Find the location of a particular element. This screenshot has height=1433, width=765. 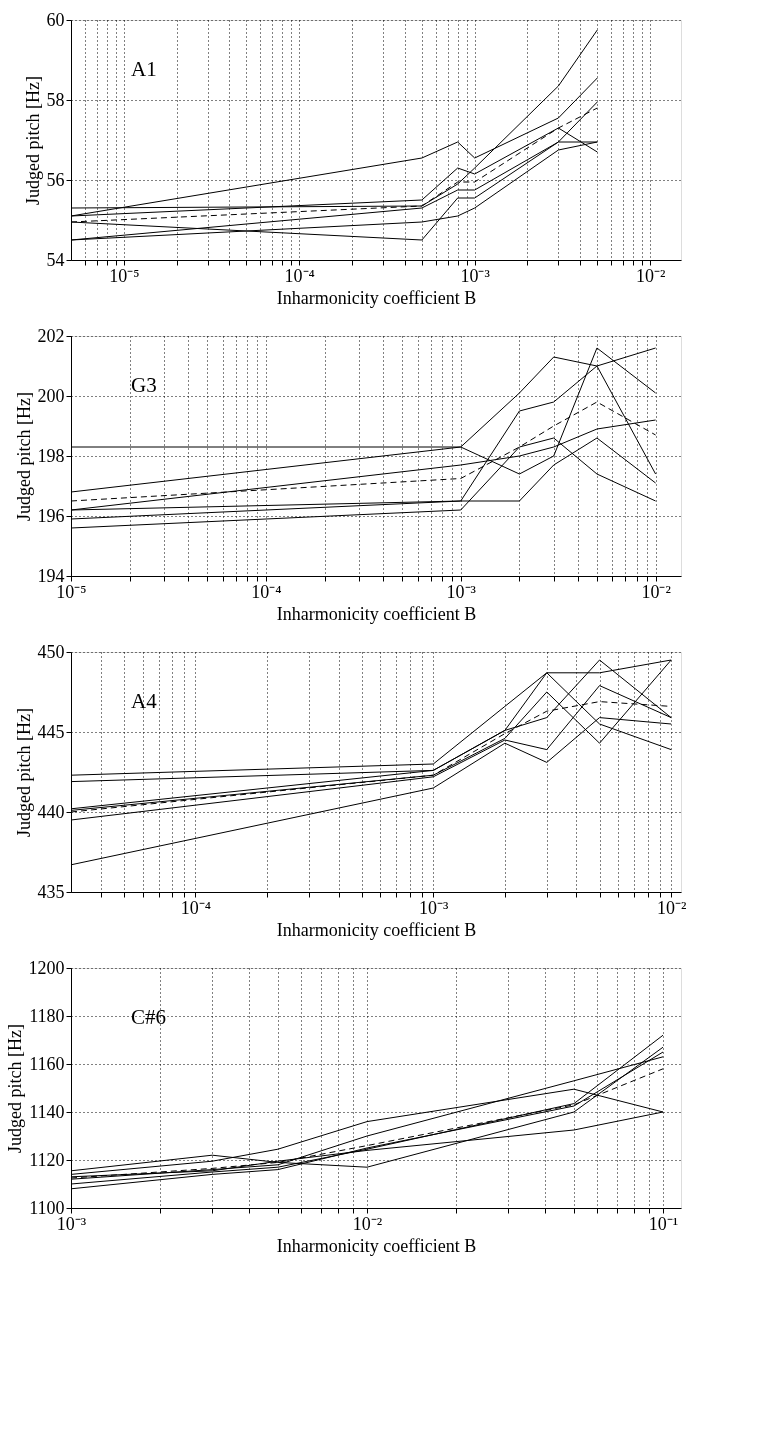

y-tick-label: 54 is located at coordinates (55, 259).